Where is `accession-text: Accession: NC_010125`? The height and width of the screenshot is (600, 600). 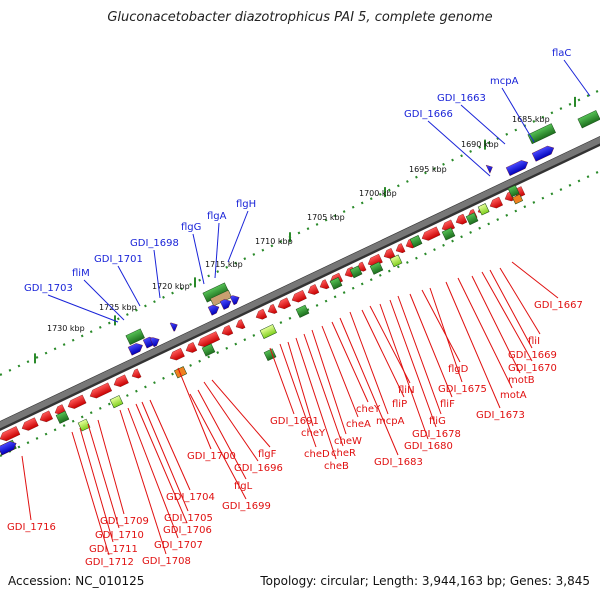 accession-text: Accession: NC_010125 is located at coordinates (76, 581).